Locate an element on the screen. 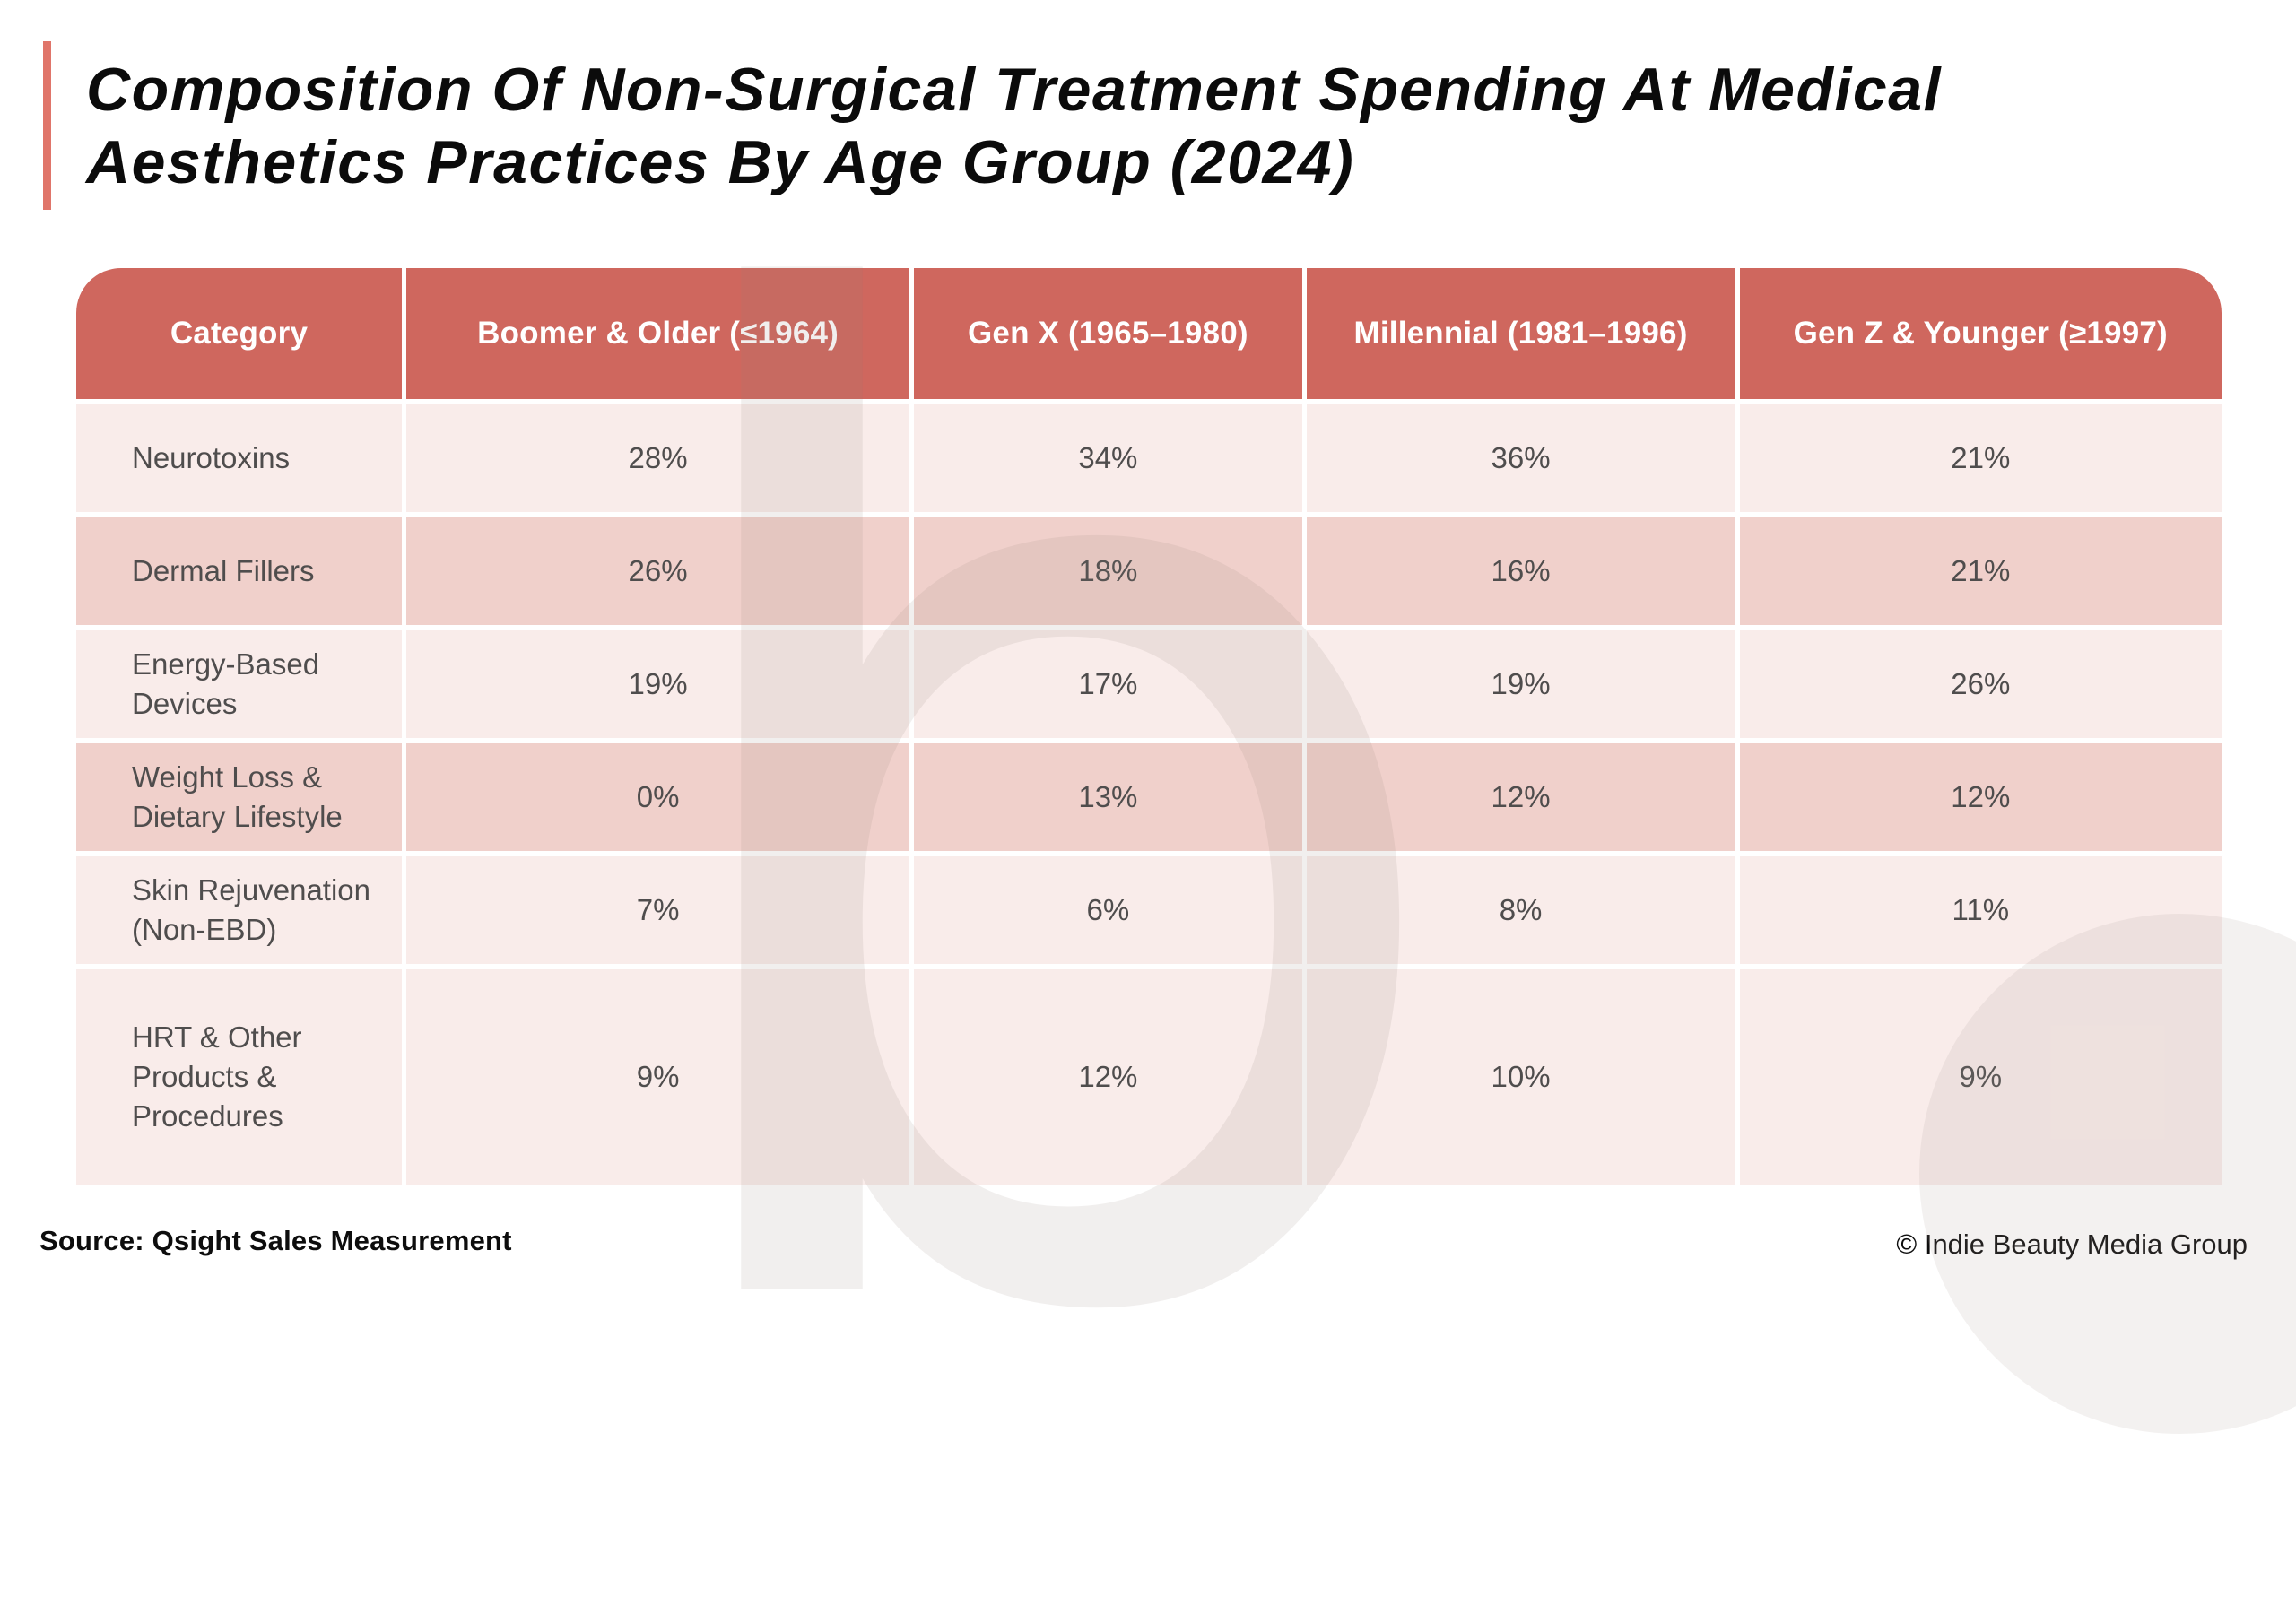 The height and width of the screenshot is (1606, 2296). title-accent-bar is located at coordinates (47, 126).